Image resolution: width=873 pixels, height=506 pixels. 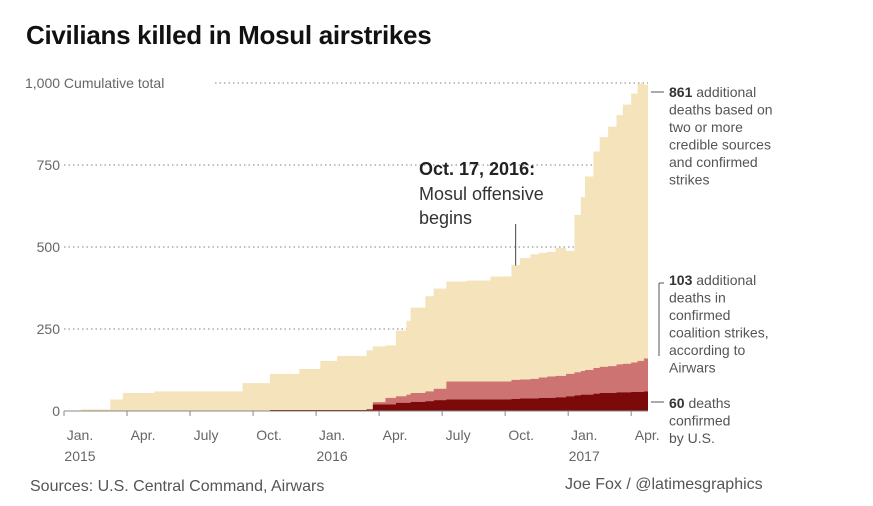 What do you see at coordinates (206, 435) in the screenshot?
I see `x-tick-2: July` at bounding box center [206, 435].